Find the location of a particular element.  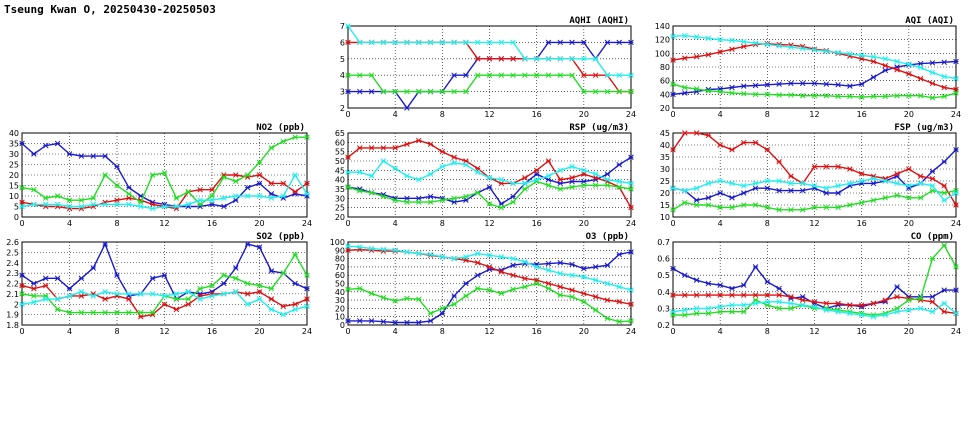

y-tick-label: 5 is located at coordinates (342, 59).